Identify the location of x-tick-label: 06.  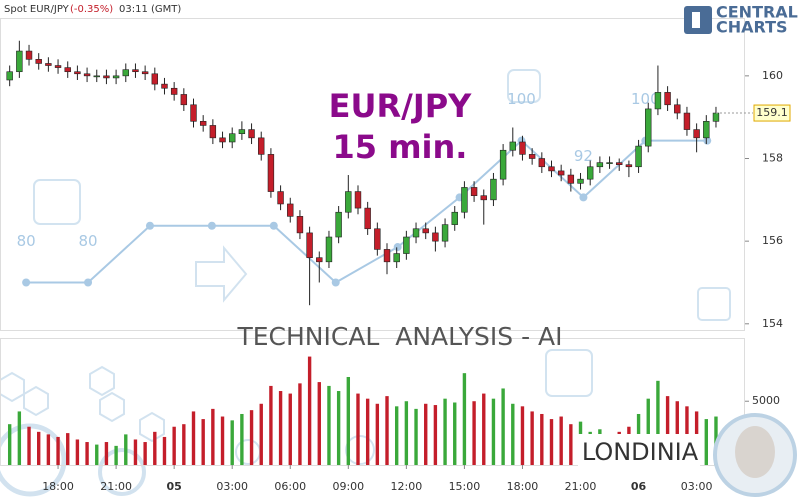
(639, 486).